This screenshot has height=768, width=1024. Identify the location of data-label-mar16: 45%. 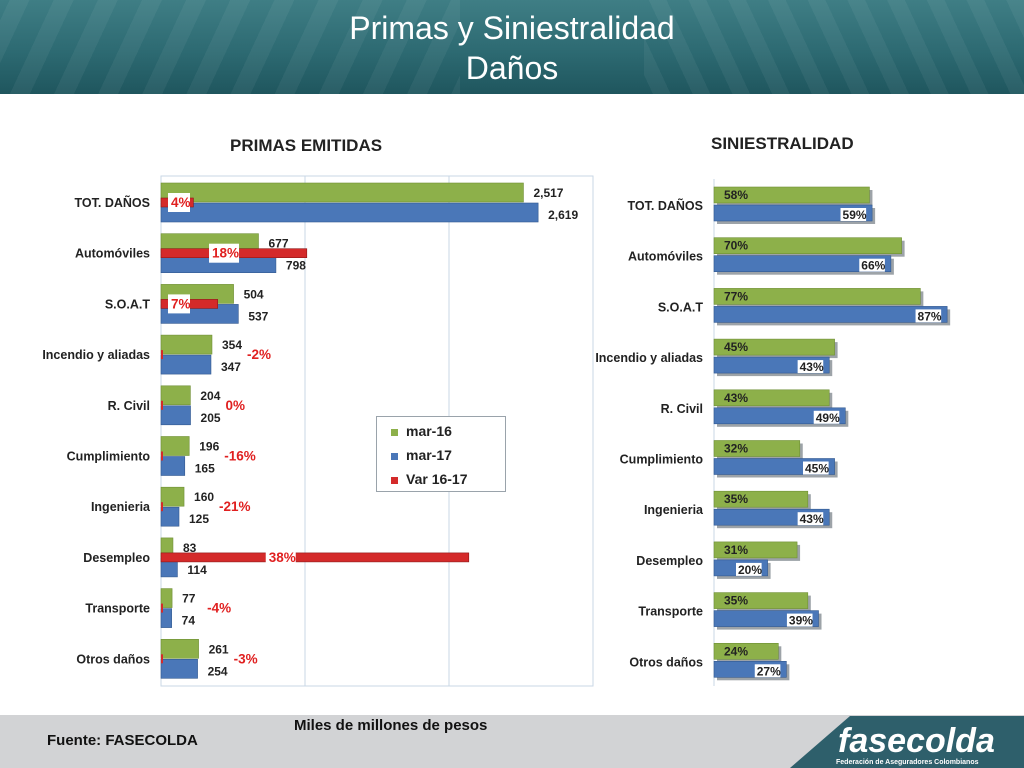
(736, 347).